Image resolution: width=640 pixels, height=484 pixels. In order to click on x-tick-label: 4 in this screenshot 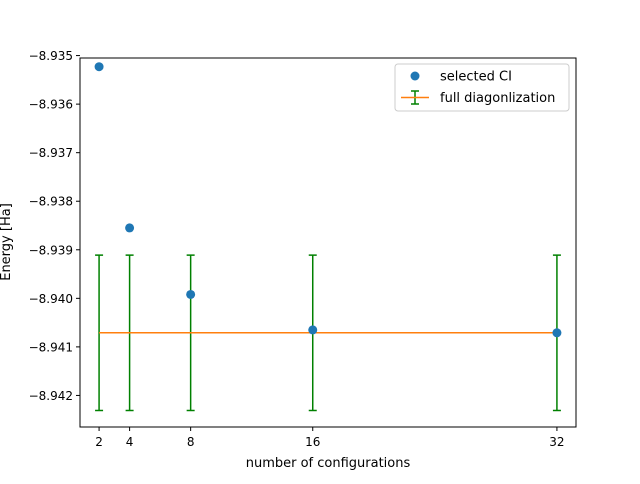, I will do `click(130, 442)`.